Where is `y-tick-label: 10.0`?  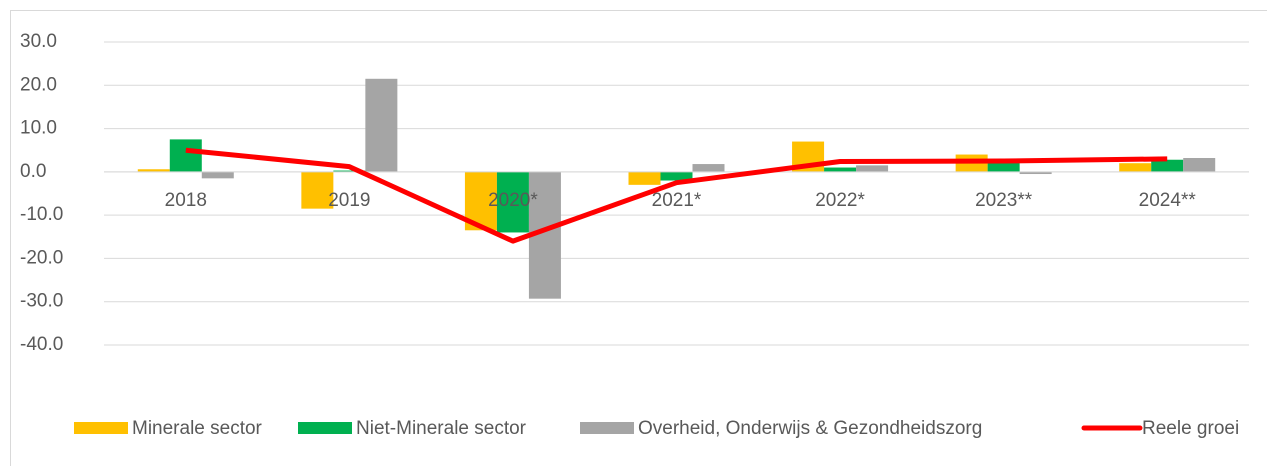 y-tick-label: 10.0 is located at coordinates (38, 128).